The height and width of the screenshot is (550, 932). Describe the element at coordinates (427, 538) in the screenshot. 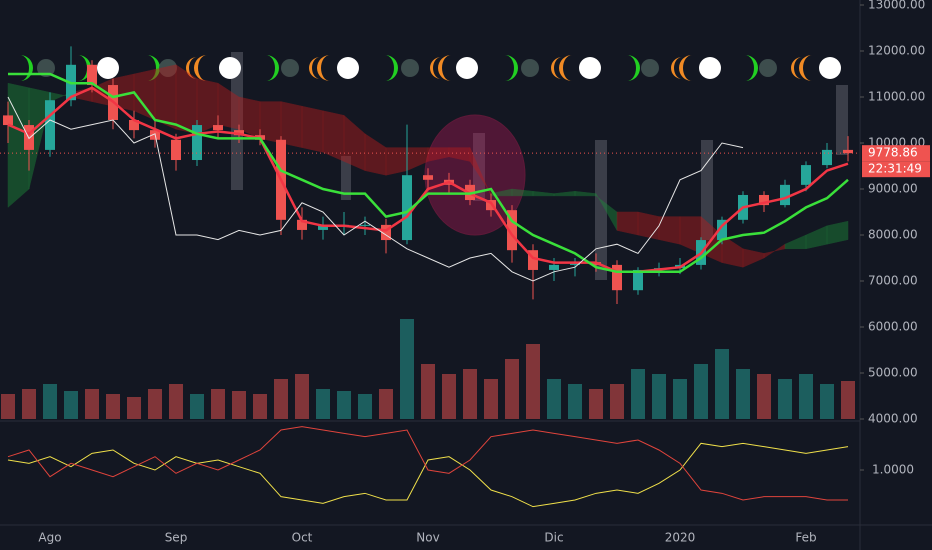

I see `x-tick-label: Nov` at that location.